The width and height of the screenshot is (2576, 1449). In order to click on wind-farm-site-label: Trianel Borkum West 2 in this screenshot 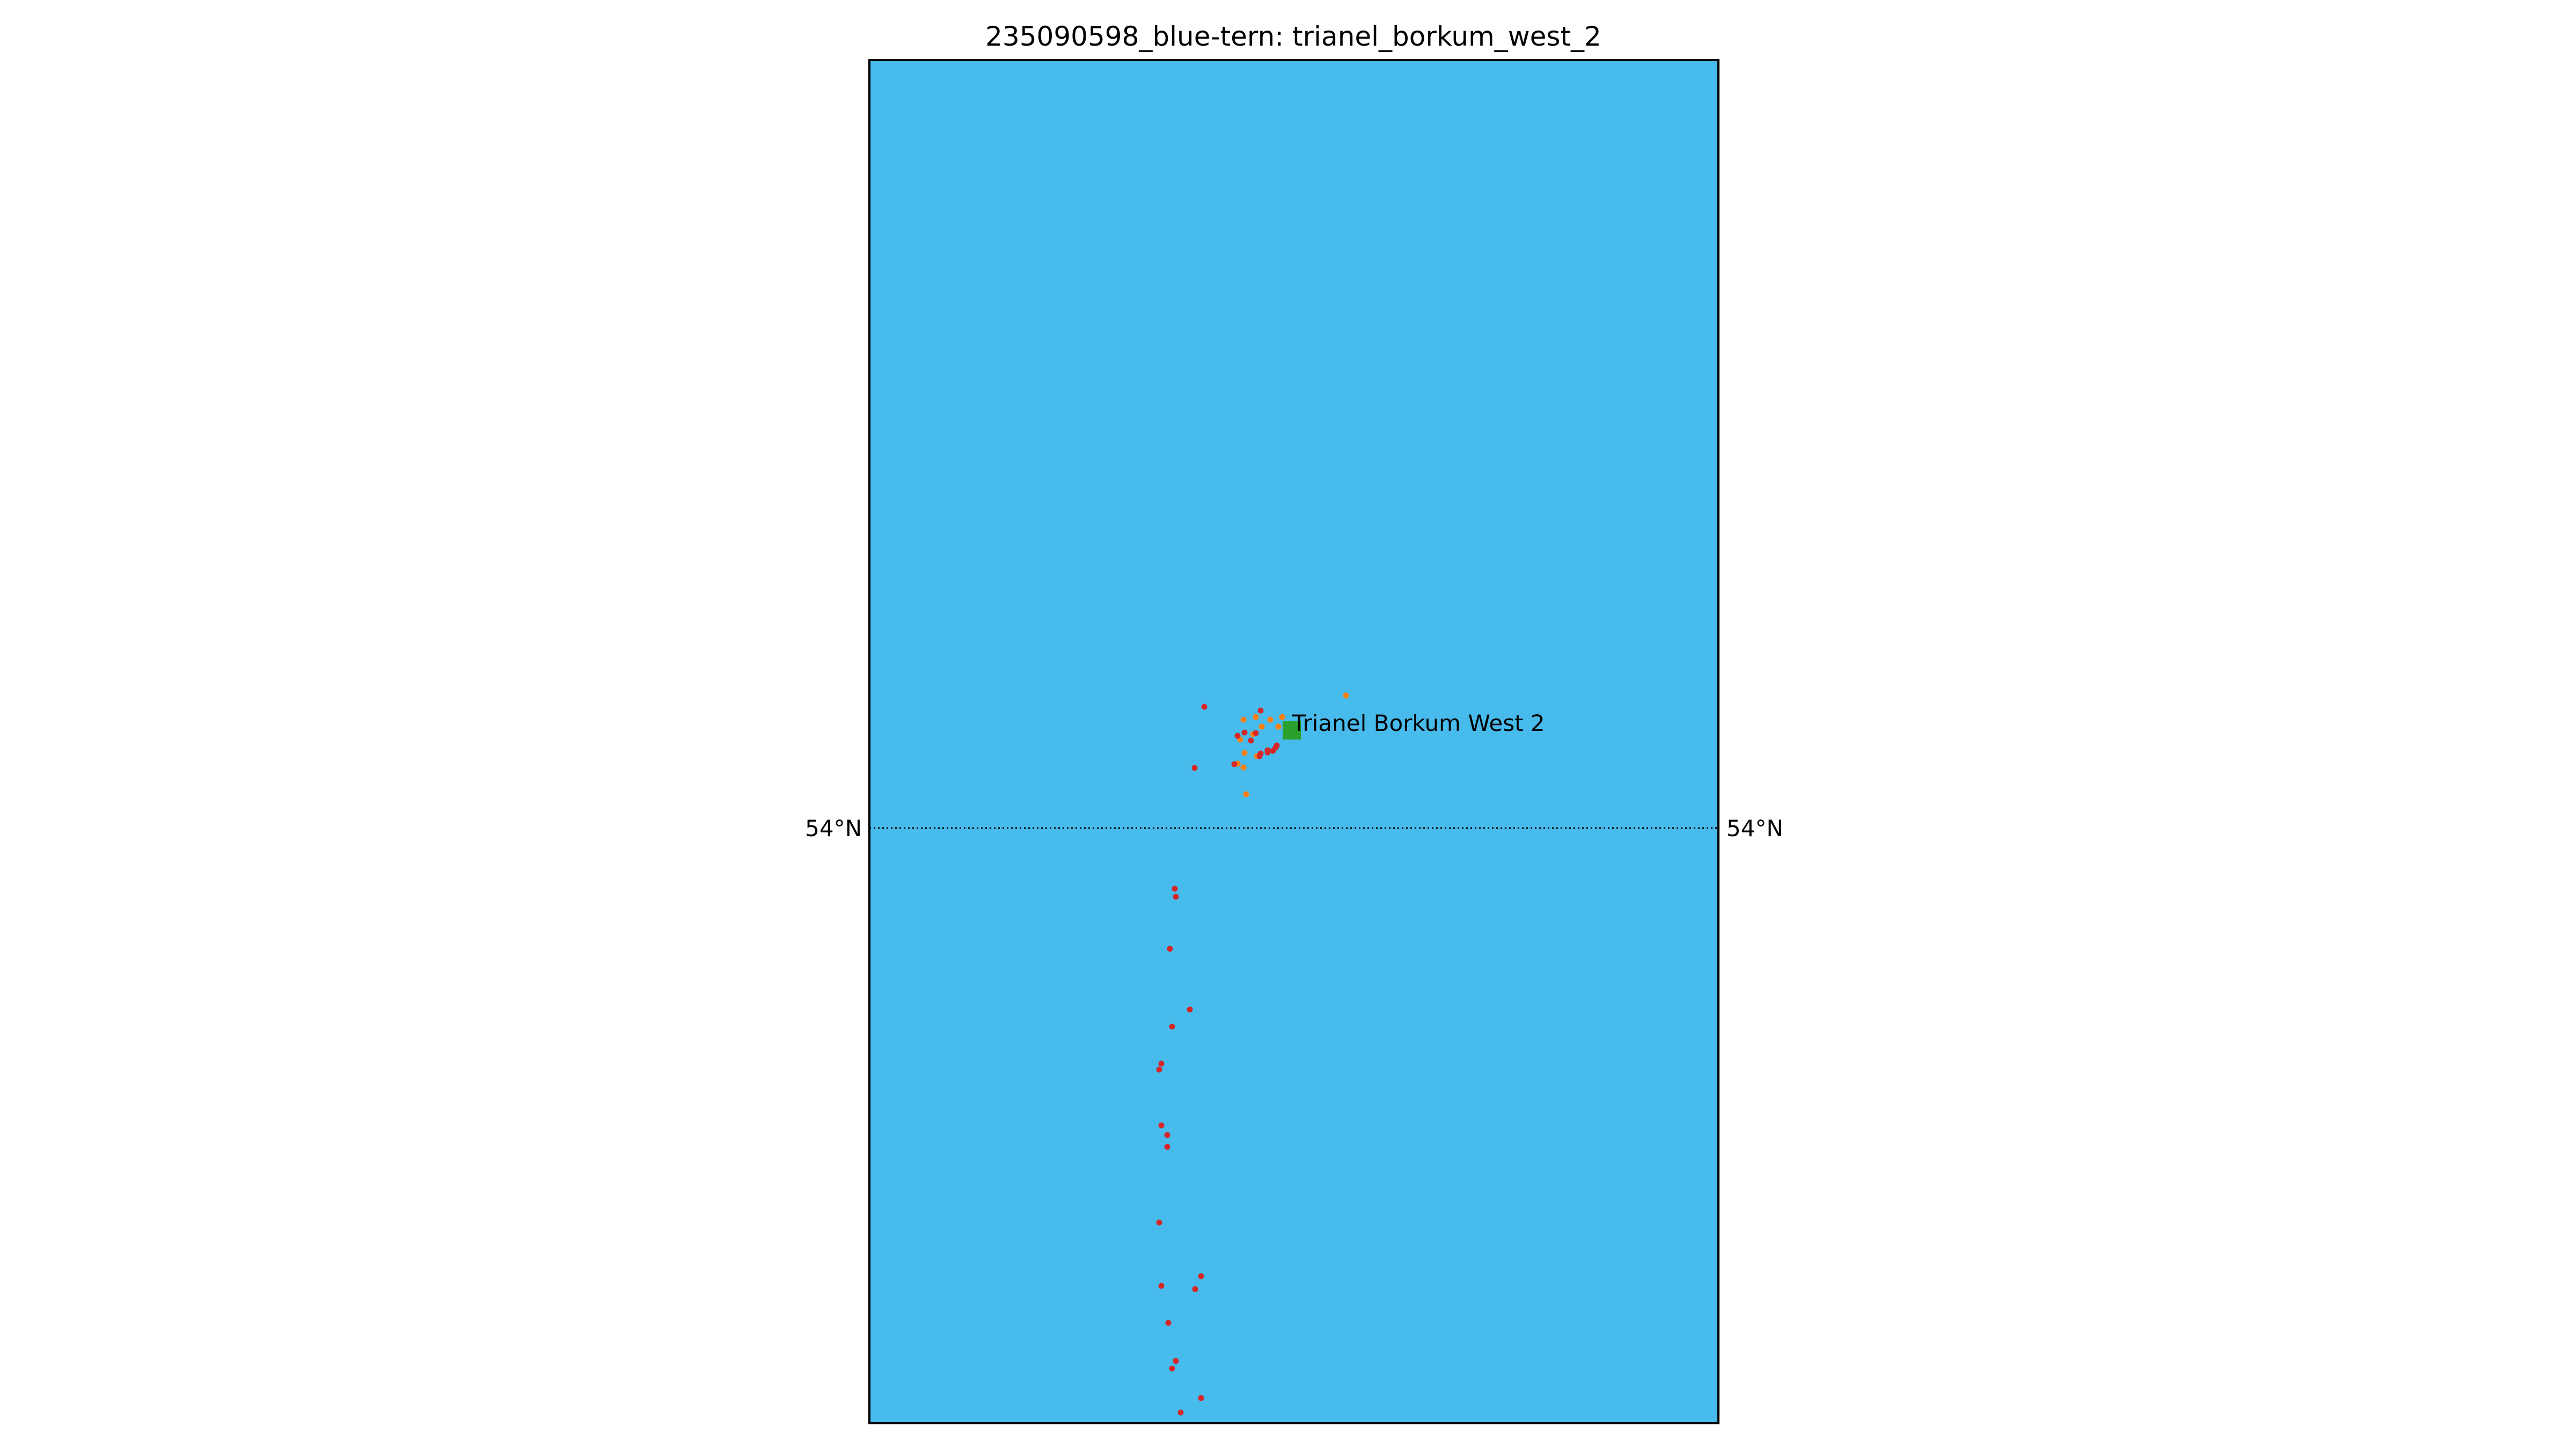, I will do `click(1418, 723)`.